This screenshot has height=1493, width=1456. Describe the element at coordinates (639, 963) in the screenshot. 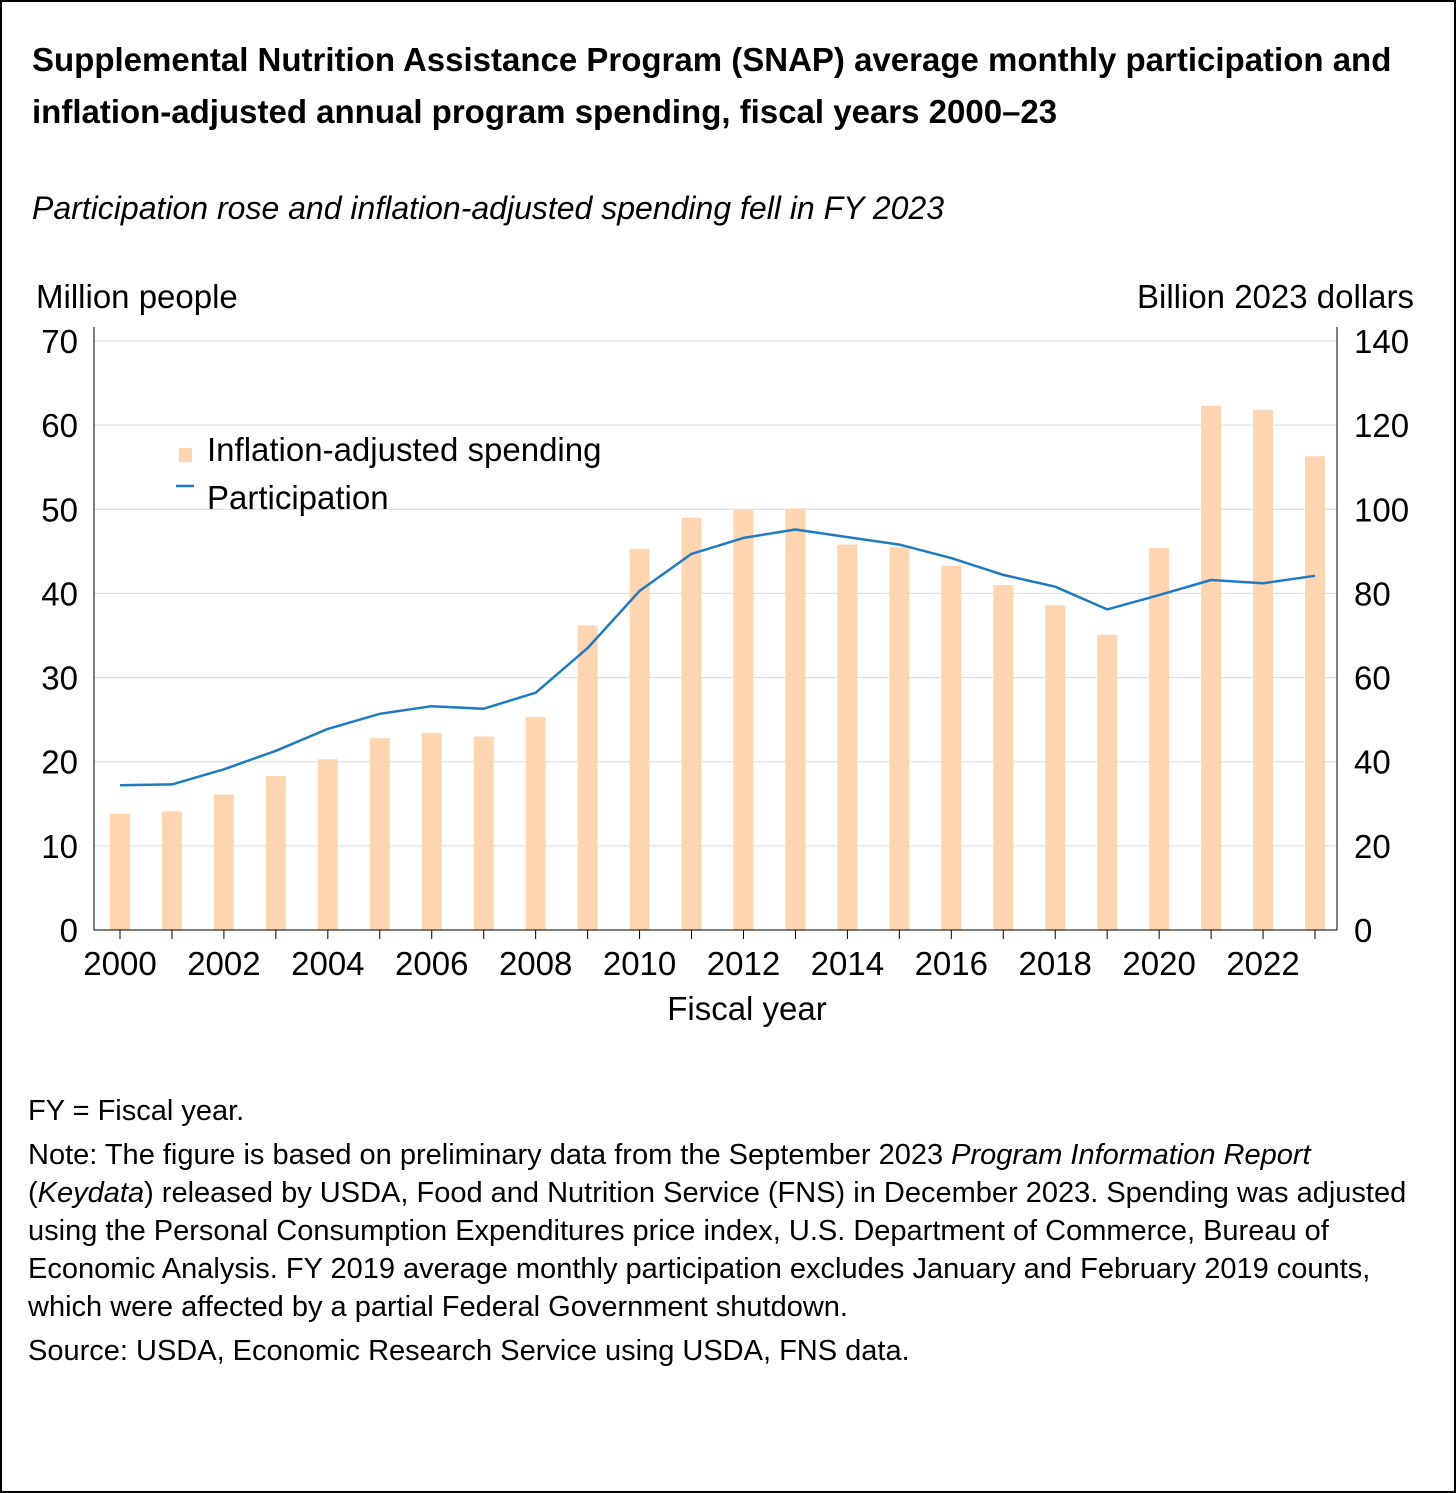

I see `x-tick-label: 2010` at that location.